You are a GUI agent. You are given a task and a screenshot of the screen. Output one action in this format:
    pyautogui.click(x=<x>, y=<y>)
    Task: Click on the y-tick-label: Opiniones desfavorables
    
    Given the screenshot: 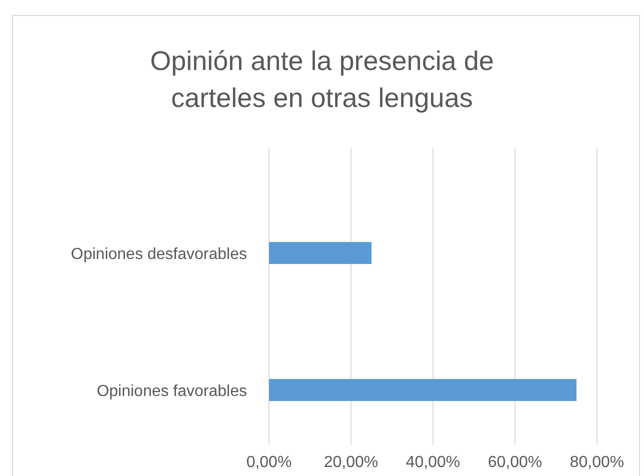 What is the action you would take?
    pyautogui.click(x=158, y=254)
    